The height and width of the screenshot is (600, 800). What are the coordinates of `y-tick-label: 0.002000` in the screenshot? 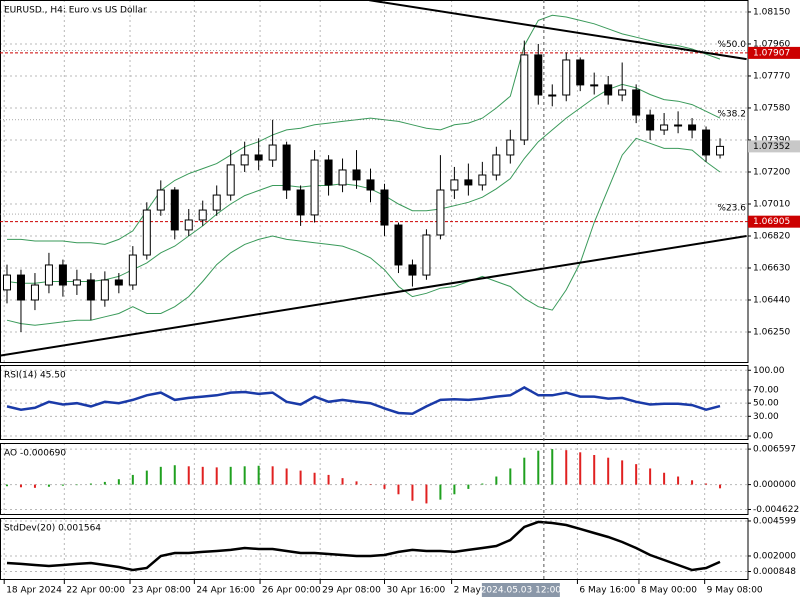 It's located at (774, 556).